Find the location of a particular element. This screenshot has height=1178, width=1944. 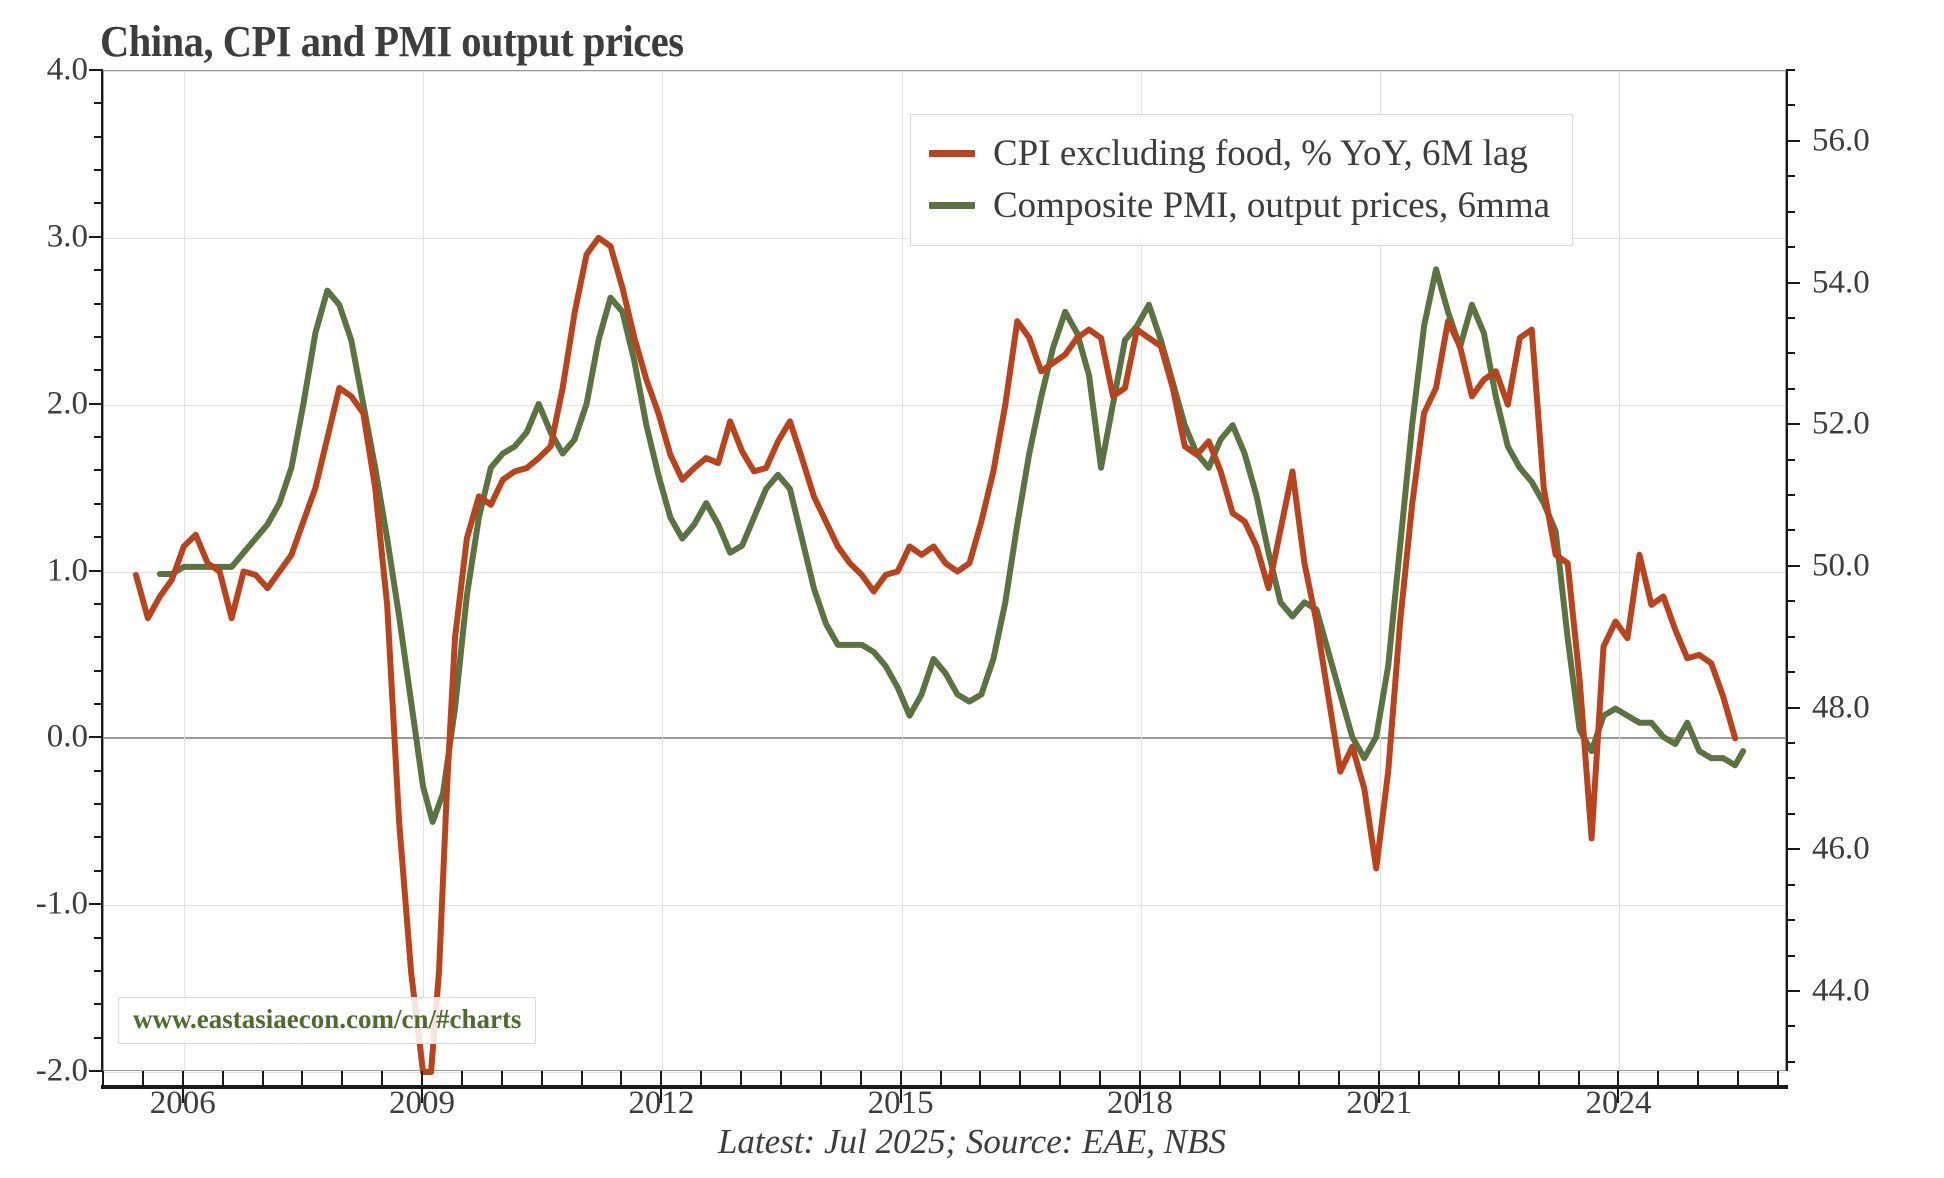

legend-item-cpi: CPI excluding food, % YoY, 6M lag is located at coordinates (1239, 153).